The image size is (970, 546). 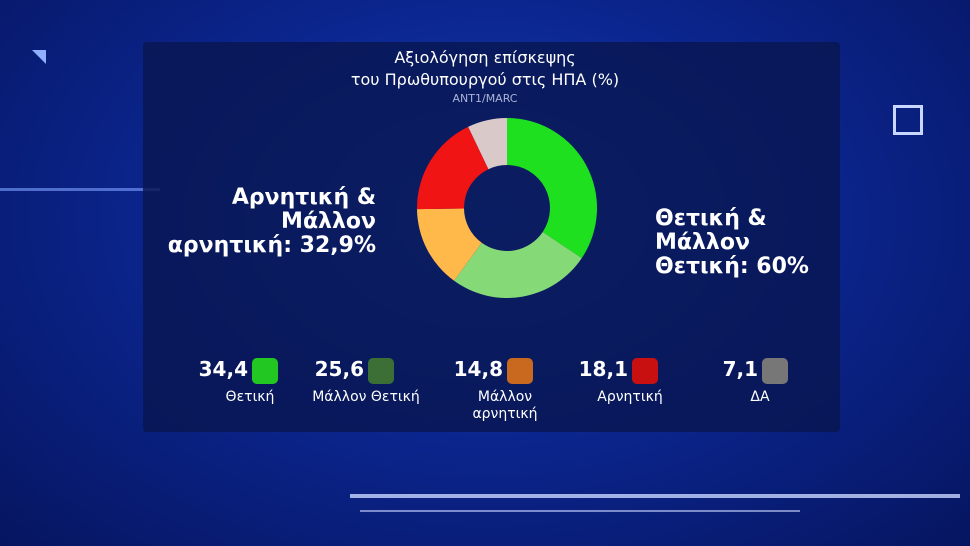 What do you see at coordinates (485, 57) in the screenshot?
I see `chart-title: Αξιολόγηση επίσκεψης` at bounding box center [485, 57].